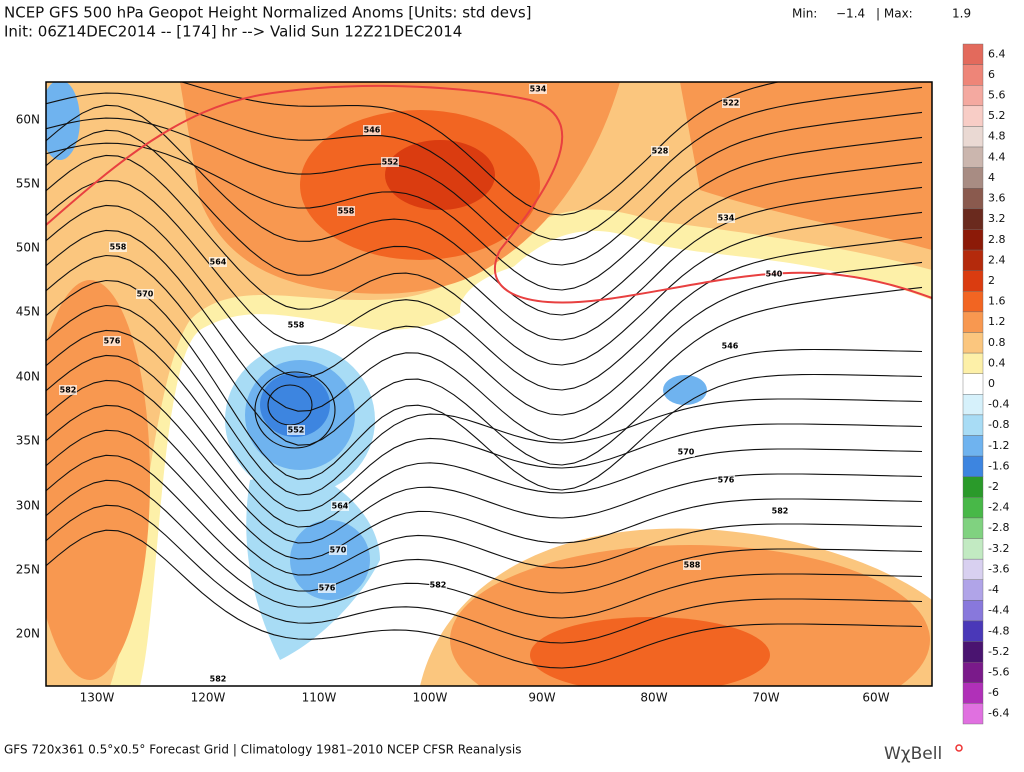  What do you see at coordinates (997, 198) in the screenshot?
I see `colorbar-label: 3.6` at bounding box center [997, 198].